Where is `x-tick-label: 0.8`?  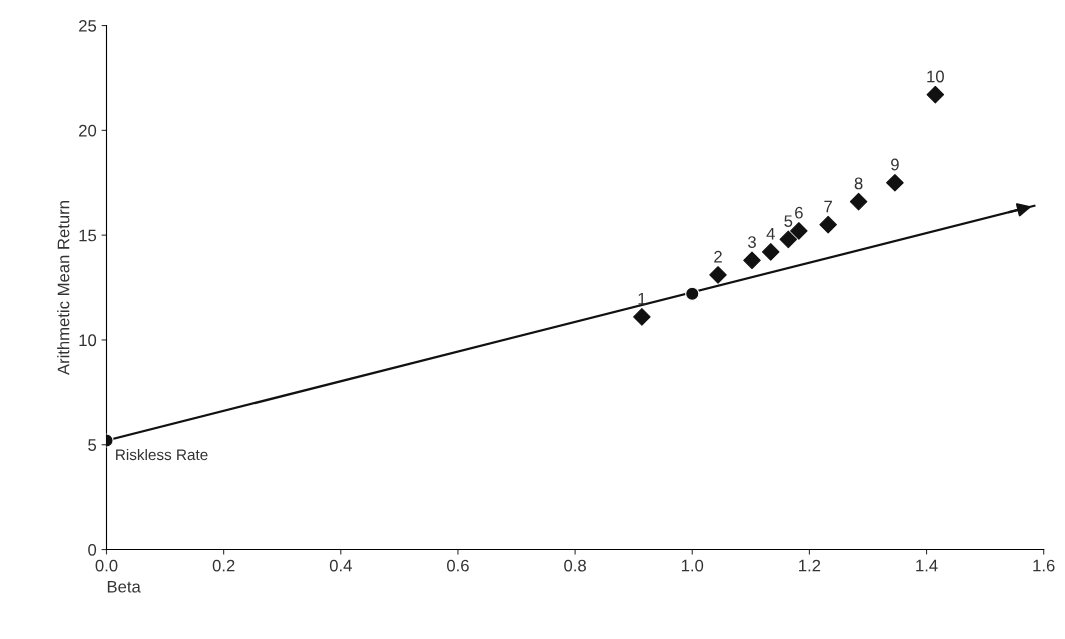 x-tick-label: 0.8 is located at coordinates (575, 565).